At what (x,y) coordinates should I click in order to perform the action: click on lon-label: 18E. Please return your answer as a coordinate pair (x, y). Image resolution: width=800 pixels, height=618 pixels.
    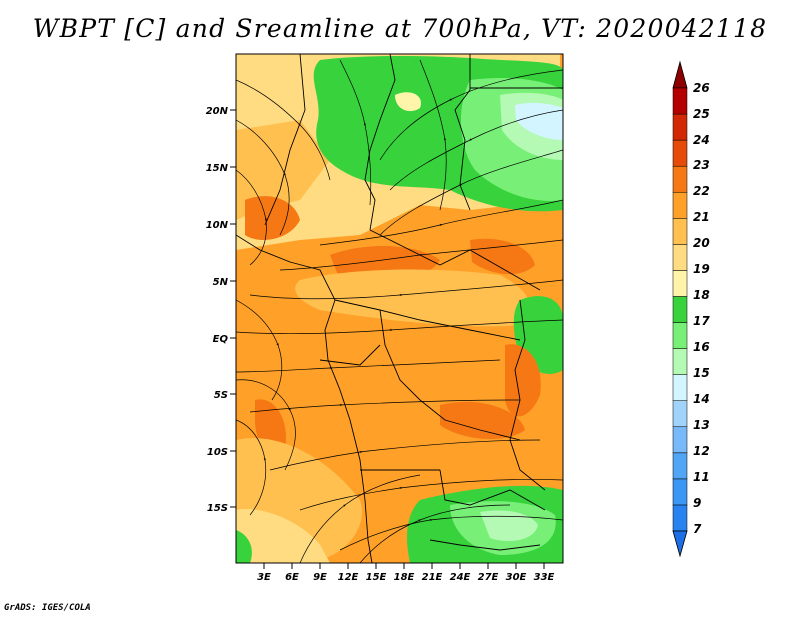
    Looking at the image, I should click on (404, 577).